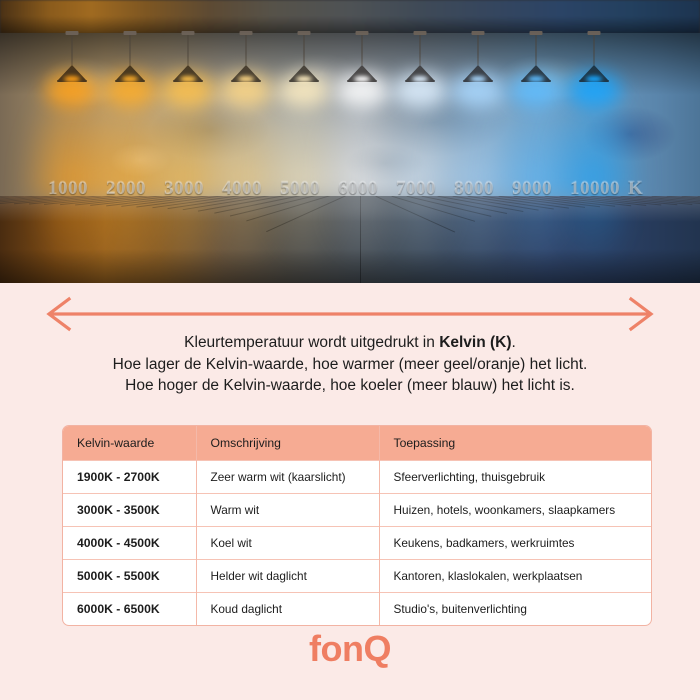 This screenshot has height=700, width=700. What do you see at coordinates (641, 314) in the screenshot?
I see `arrow-head-right` at bounding box center [641, 314].